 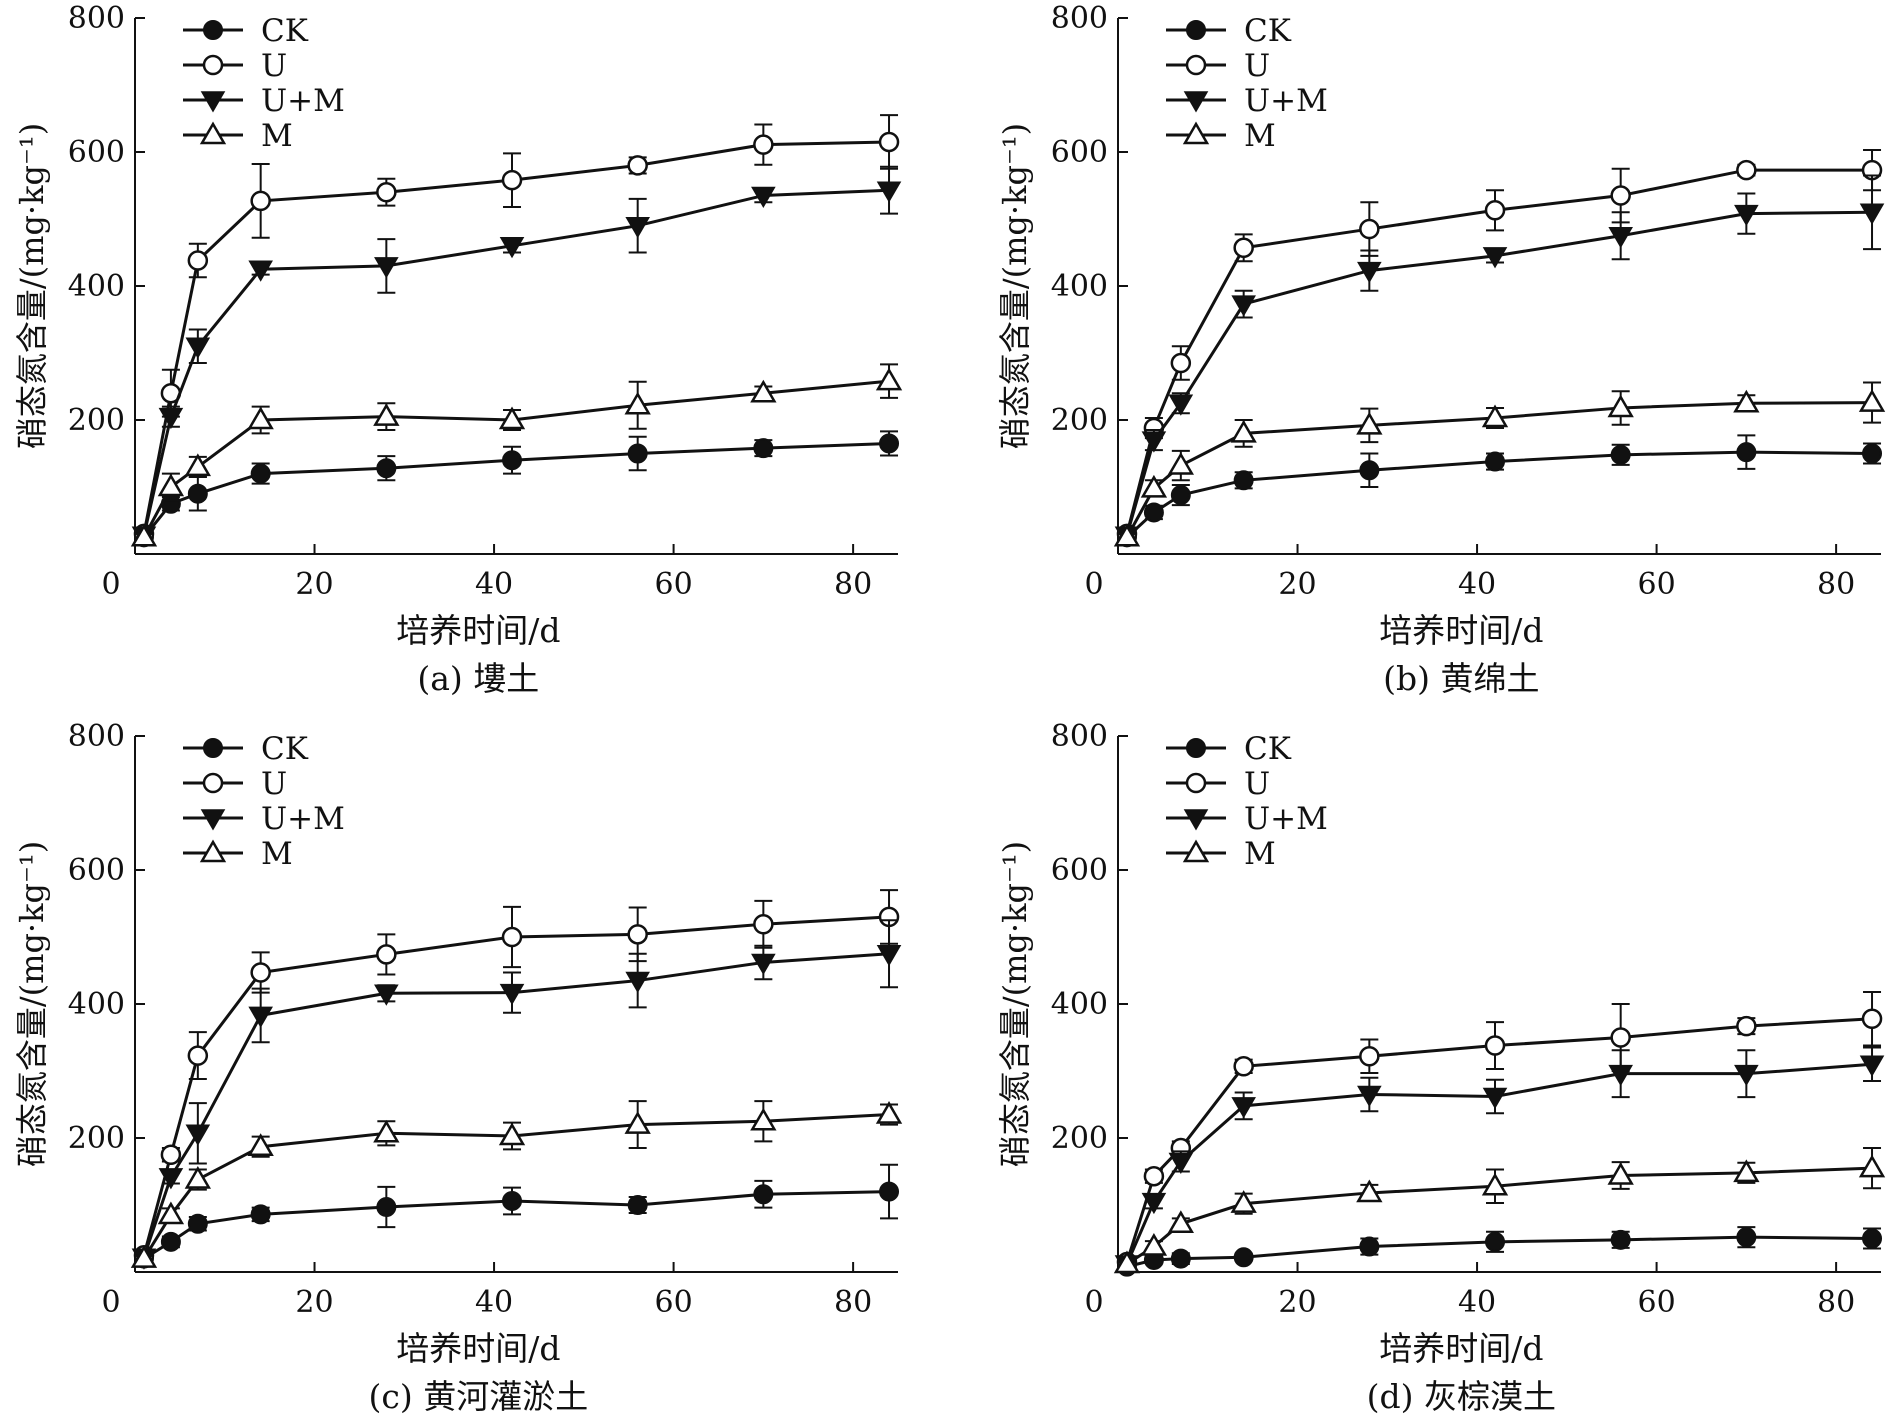 What do you see at coordinates (1461, 678) in the screenshot?
I see `panel-caption: (b) 黄绵土` at bounding box center [1461, 678].